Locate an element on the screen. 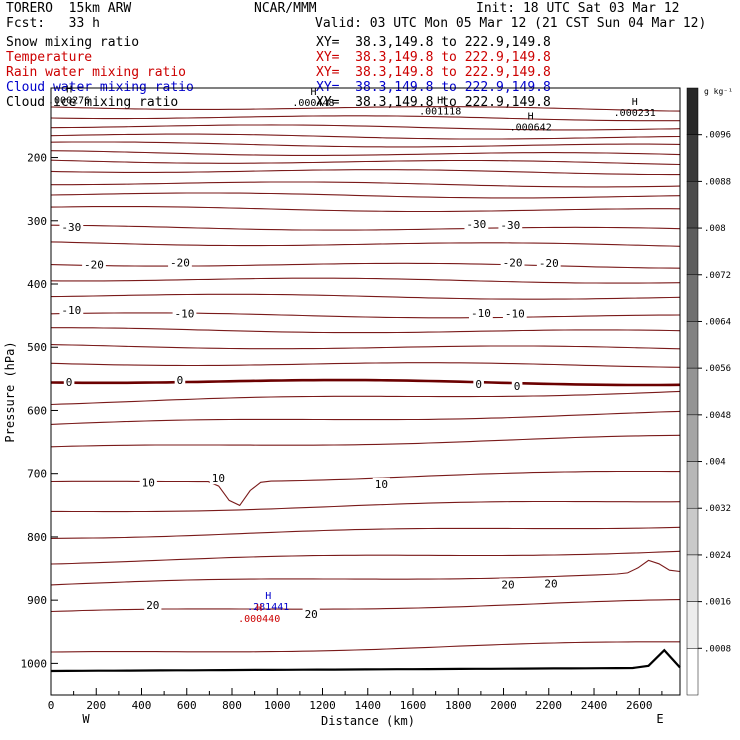 This screenshot has width=740, height=740. field-cloudice-xy: XY= 38.3,149.8 to 222.9,149.8 is located at coordinates (433, 102).